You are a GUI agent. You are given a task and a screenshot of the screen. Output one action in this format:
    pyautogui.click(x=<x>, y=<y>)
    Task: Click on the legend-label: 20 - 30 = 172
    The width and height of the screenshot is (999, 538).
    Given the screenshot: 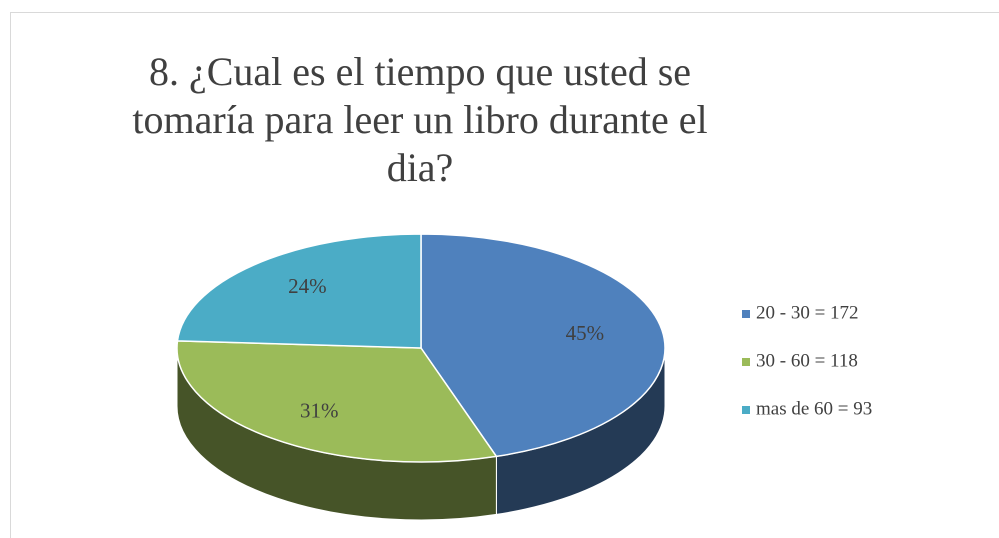 What is the action you would take?
    pyautogui.click(x=807, y=312)
    